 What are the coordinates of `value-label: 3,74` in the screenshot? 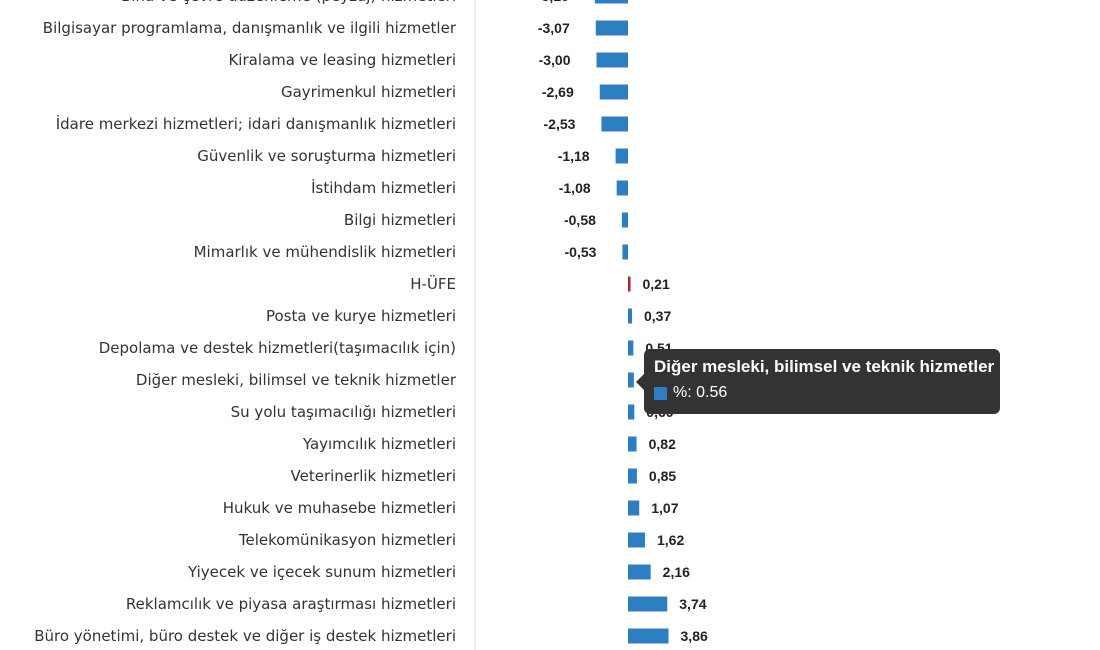 It's located at (692, 604).